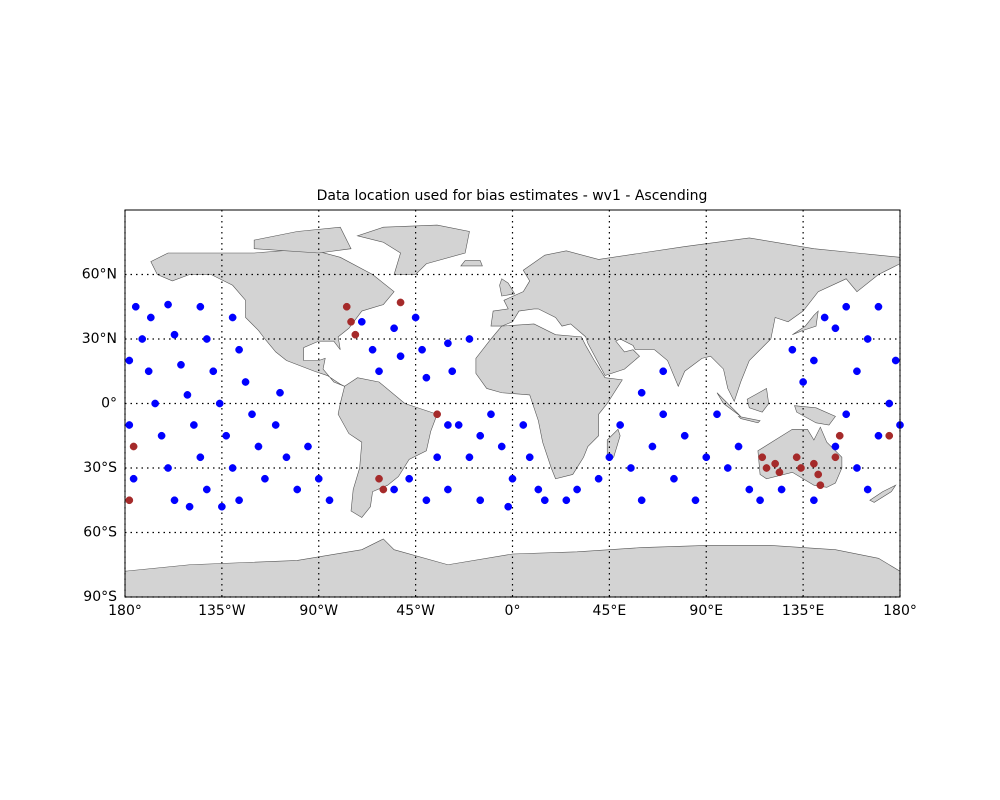 The image size is (1000, 800). Describe the element at coordinates (805, 323) in the screenshot. I see `japan` at that location.